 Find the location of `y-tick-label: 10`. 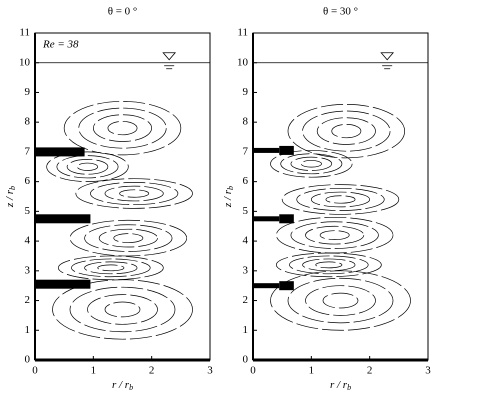

y-tick-label: 10 is located at coordinates (25, 62).